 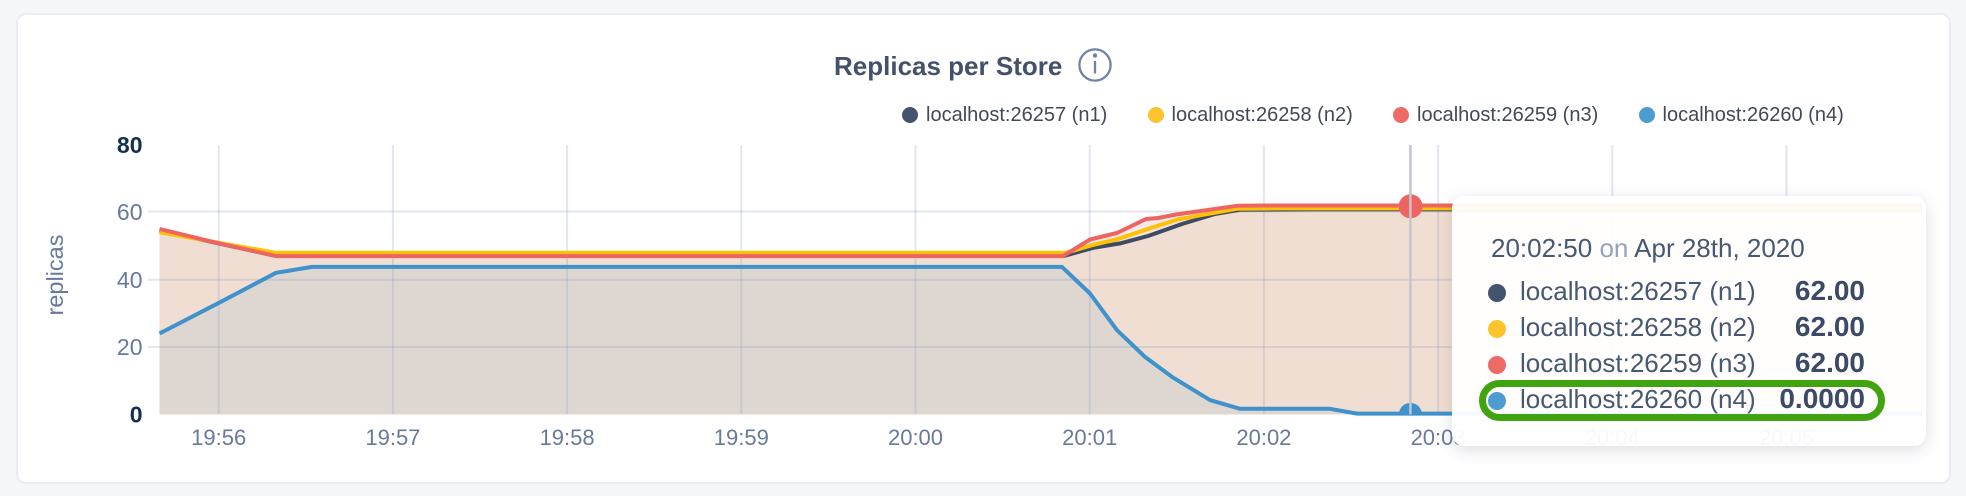 What do you see at coordinates (741, 437) in the screenshot?
I see `svg-text: 19:59` at bounding box center [741, 437].